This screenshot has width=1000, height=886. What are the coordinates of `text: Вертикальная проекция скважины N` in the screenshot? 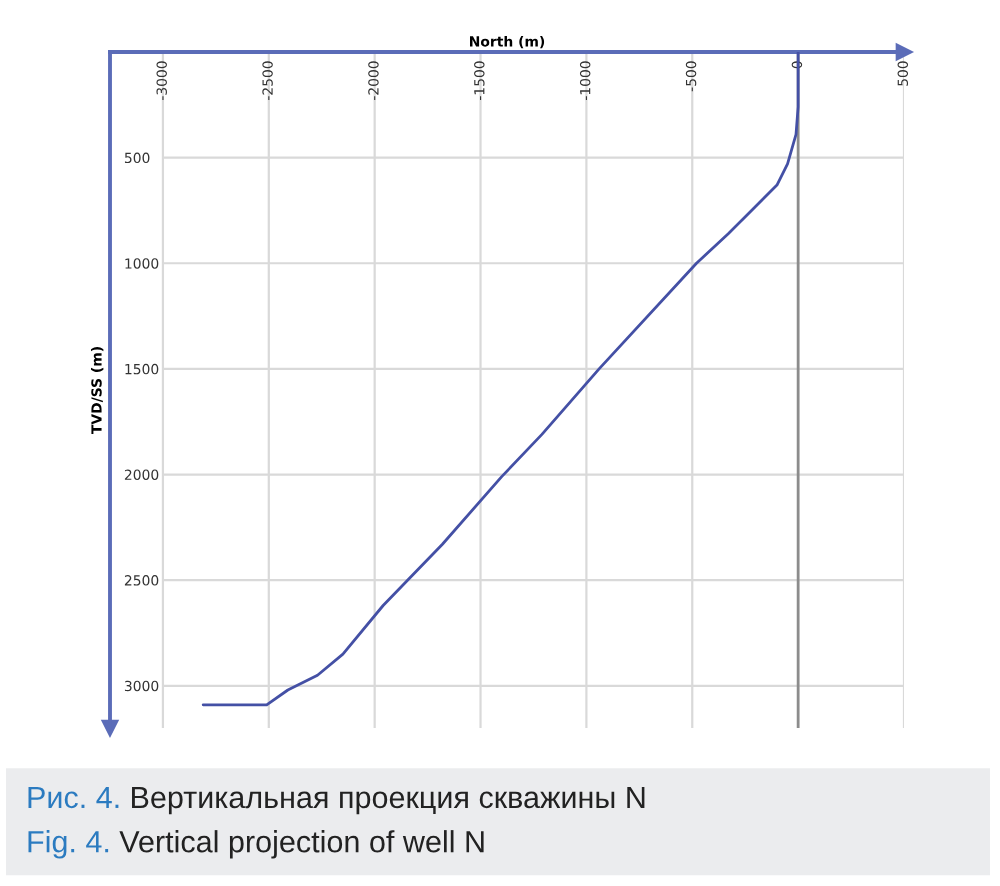 It's located at (388, 800).